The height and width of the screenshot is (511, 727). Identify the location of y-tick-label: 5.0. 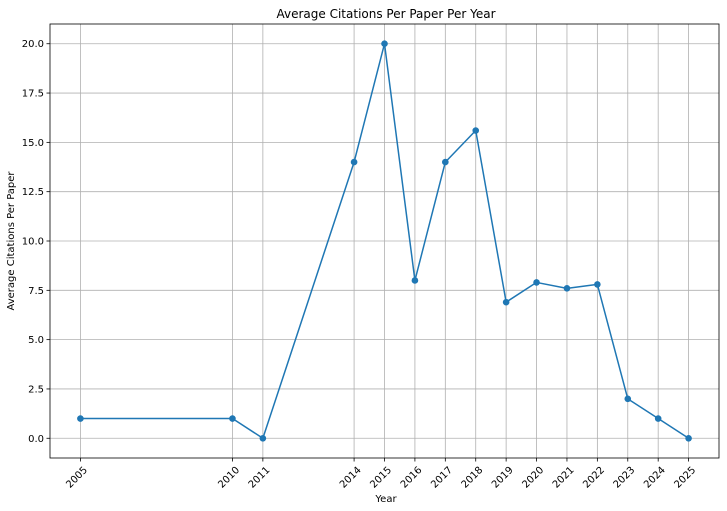
(36, 340).